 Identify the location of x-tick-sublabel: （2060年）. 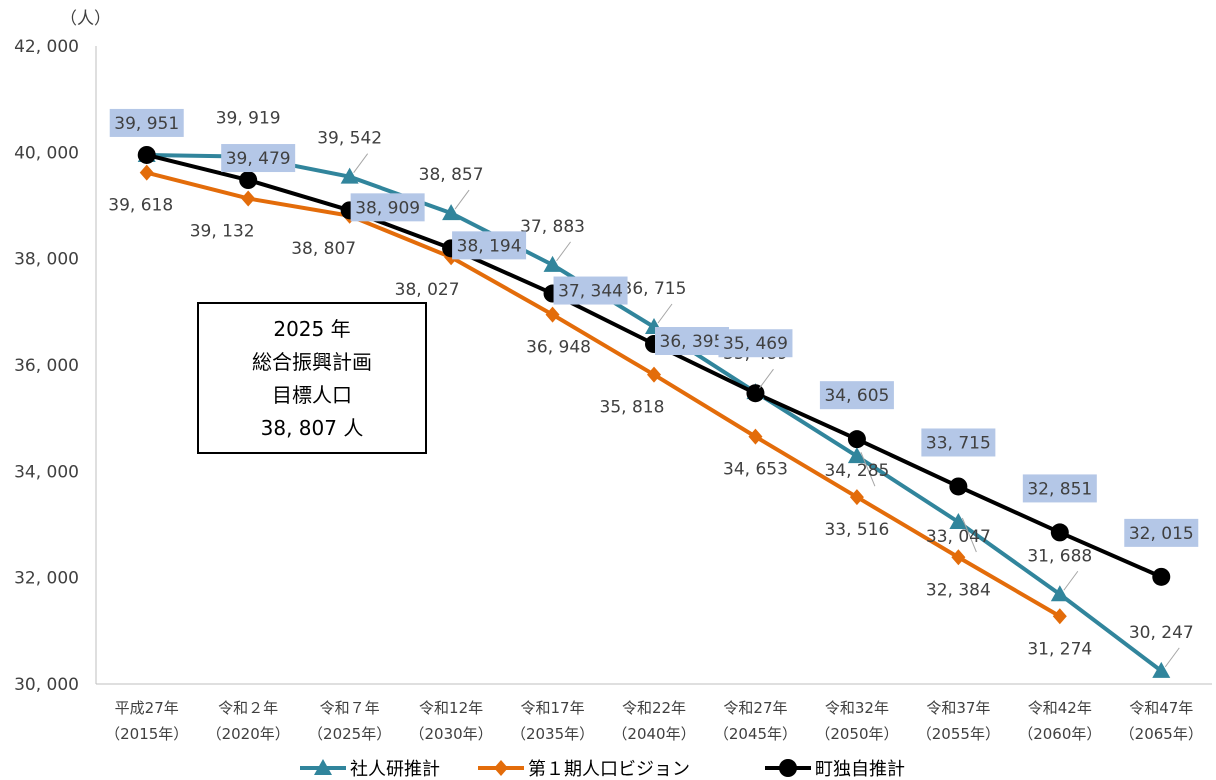
(1059, 734).